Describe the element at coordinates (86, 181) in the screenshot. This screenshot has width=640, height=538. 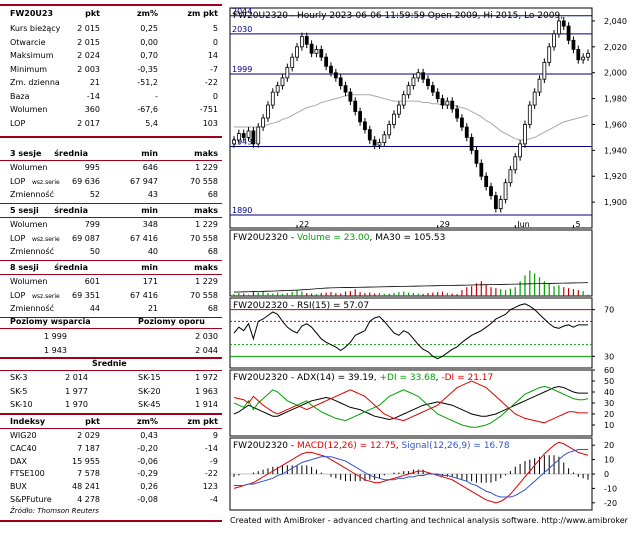
I see `session-avg: 69 636` at that location.